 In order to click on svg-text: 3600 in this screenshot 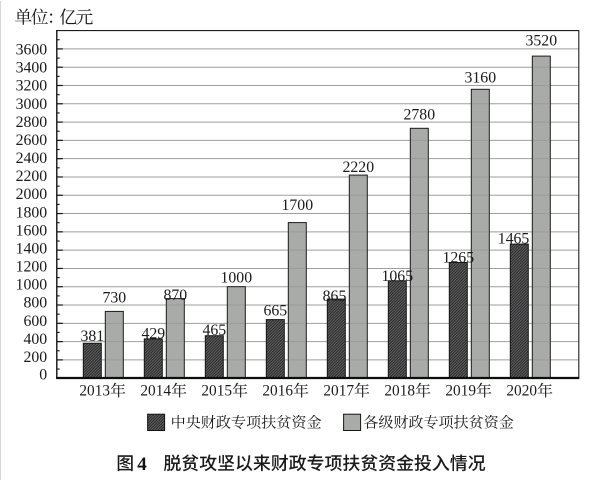, I will do `click(32, 50)`.